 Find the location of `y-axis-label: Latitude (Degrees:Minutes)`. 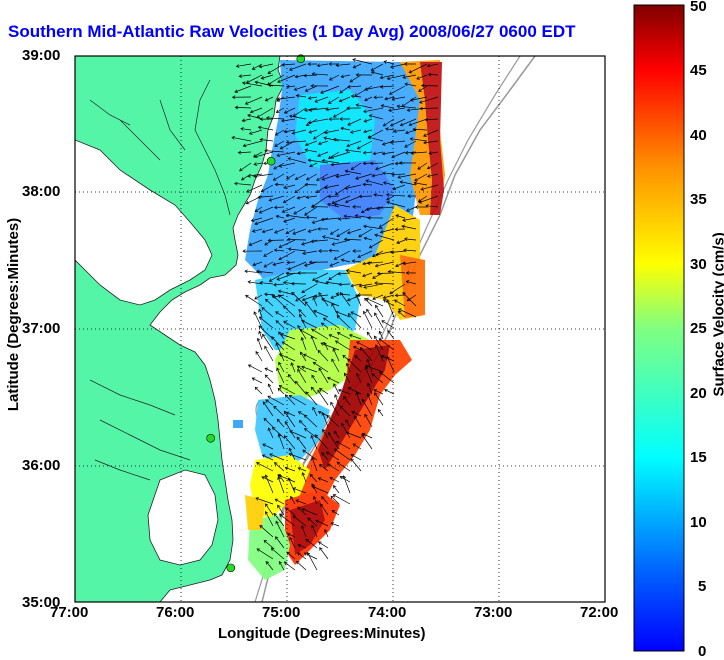

y-axis-label: Latitude (Degrees:Minutes) is located at coordinates (13, 314).